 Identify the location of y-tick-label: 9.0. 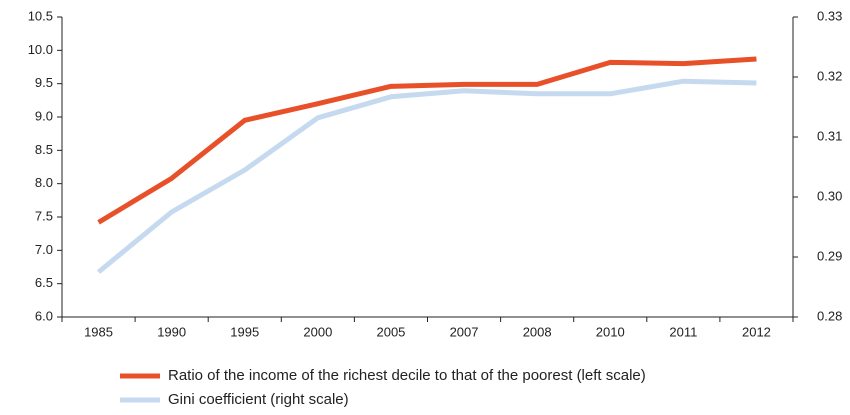
(44, 115).